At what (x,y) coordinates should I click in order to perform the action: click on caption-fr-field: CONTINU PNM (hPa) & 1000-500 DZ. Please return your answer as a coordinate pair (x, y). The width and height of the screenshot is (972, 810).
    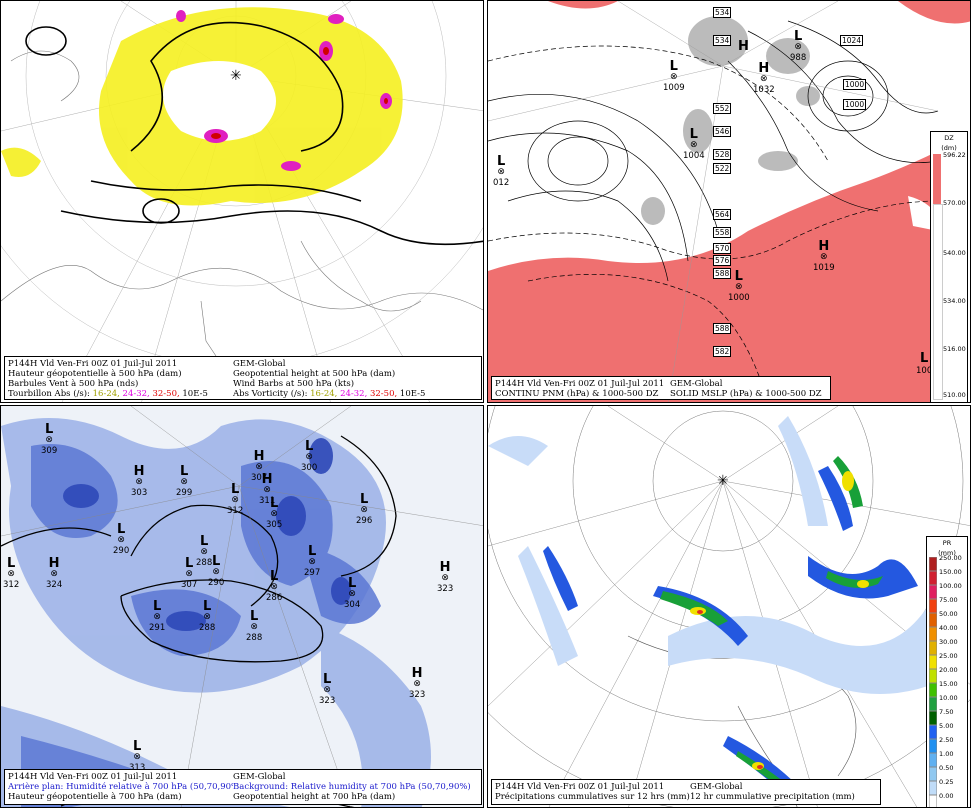
    Looking at the image, I should click on (577, 394).